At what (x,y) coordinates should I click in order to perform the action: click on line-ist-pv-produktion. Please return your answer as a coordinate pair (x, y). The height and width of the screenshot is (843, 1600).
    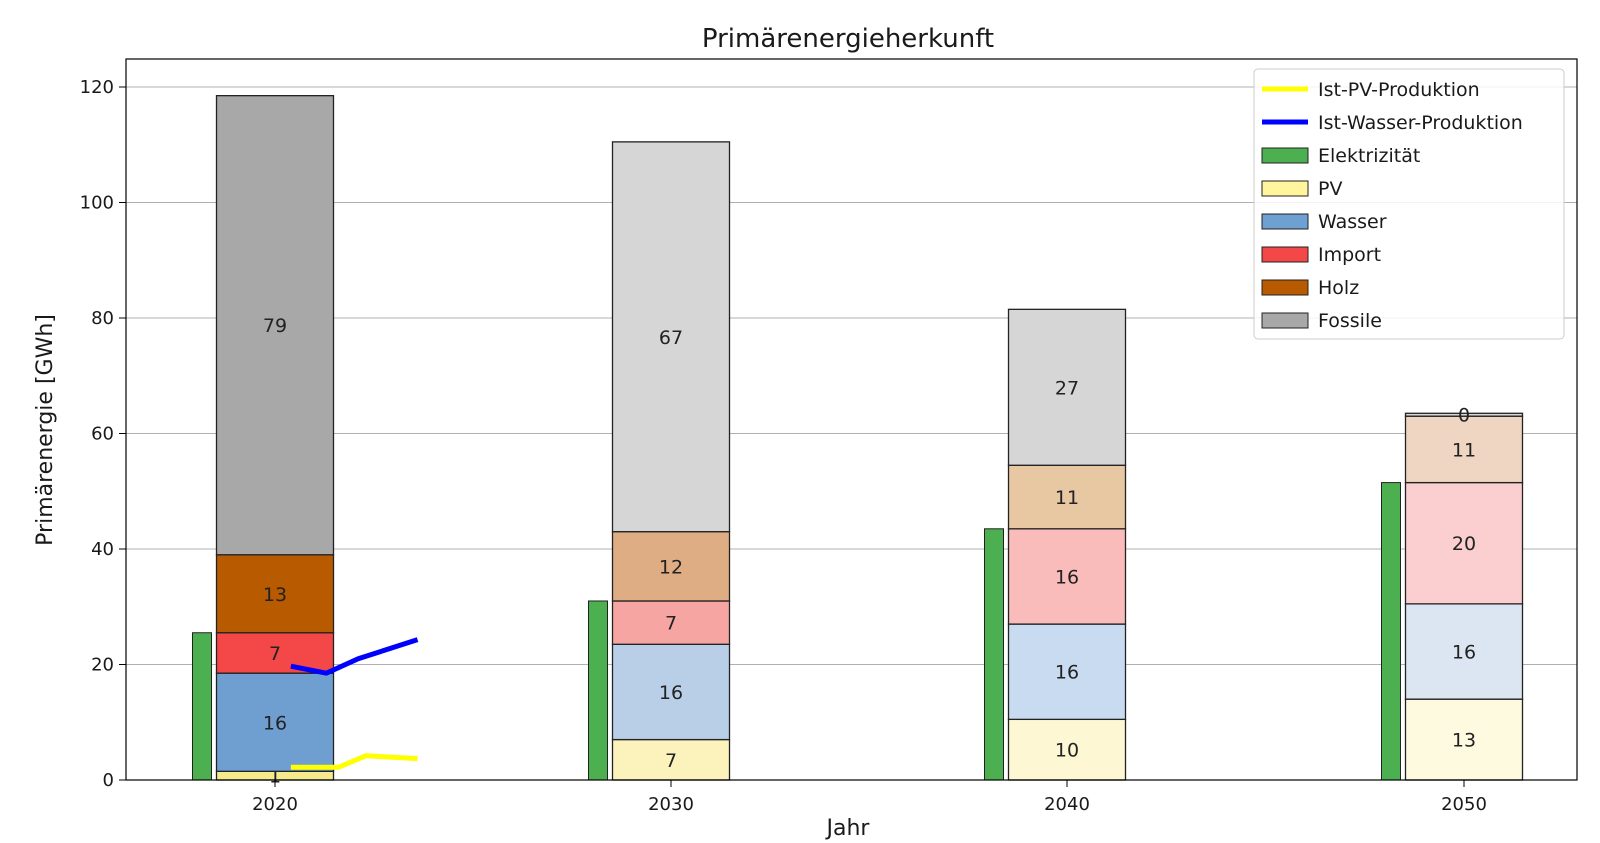
    Looking at the image, I should click on (354, 761).